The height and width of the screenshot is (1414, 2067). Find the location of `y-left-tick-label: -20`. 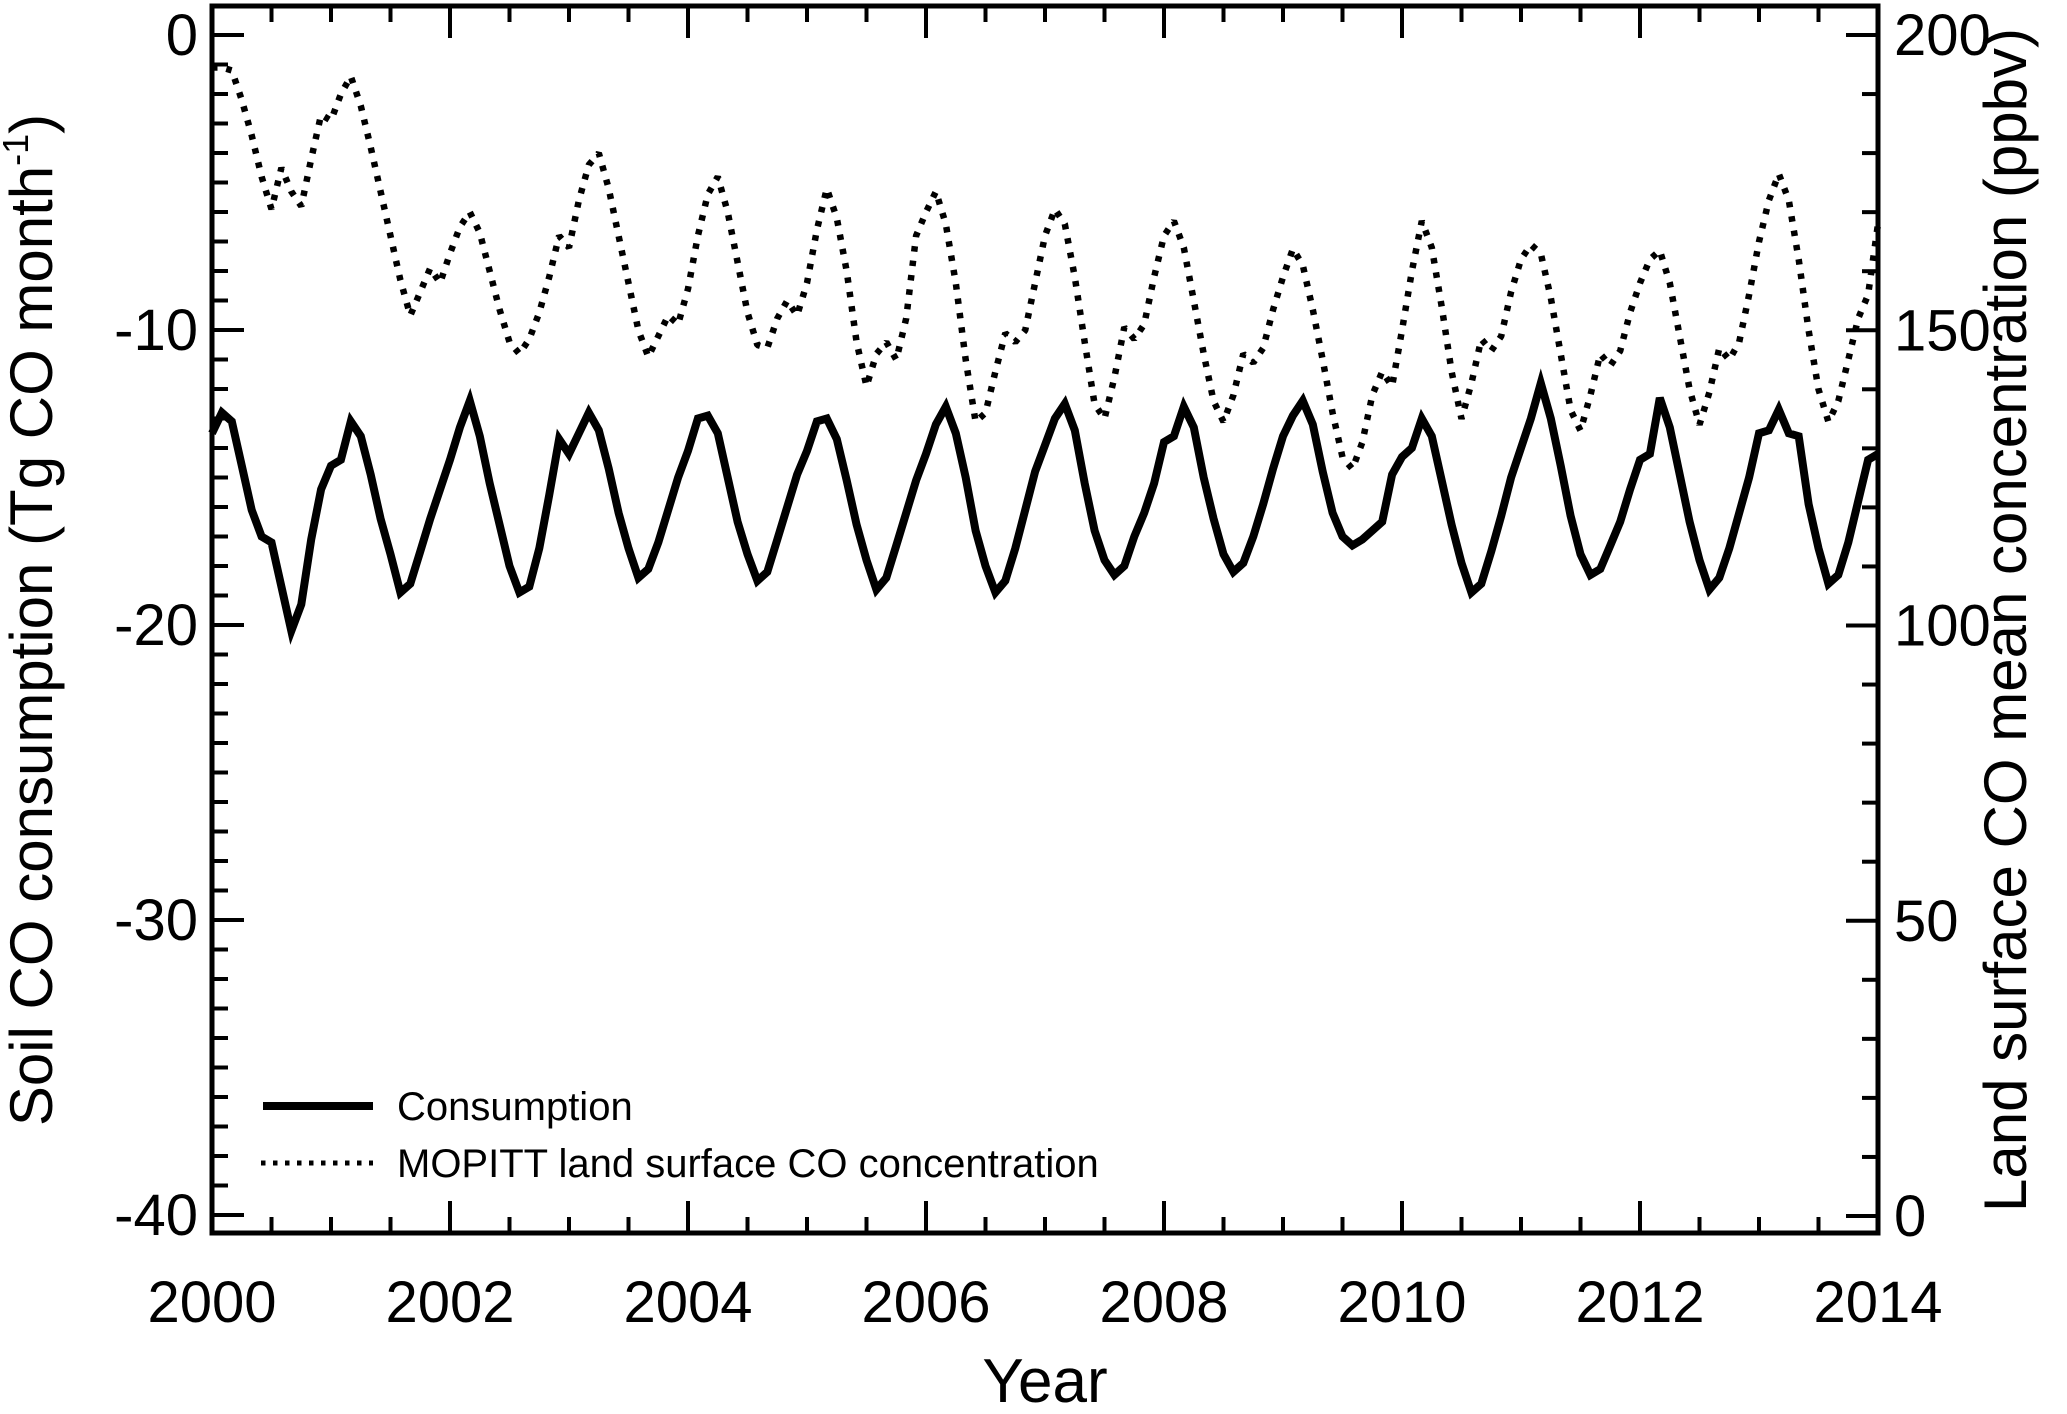

y-left-tick-label: -20 is located at coordinates (156, 625).